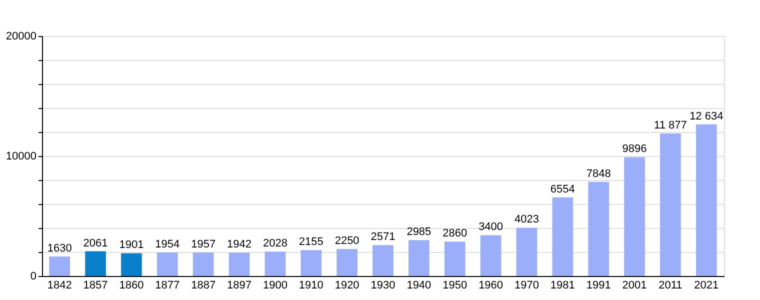 The width and height of the screenshot is (760, 300). I want to click on x-tick-label: 2001, so click(634, 286).